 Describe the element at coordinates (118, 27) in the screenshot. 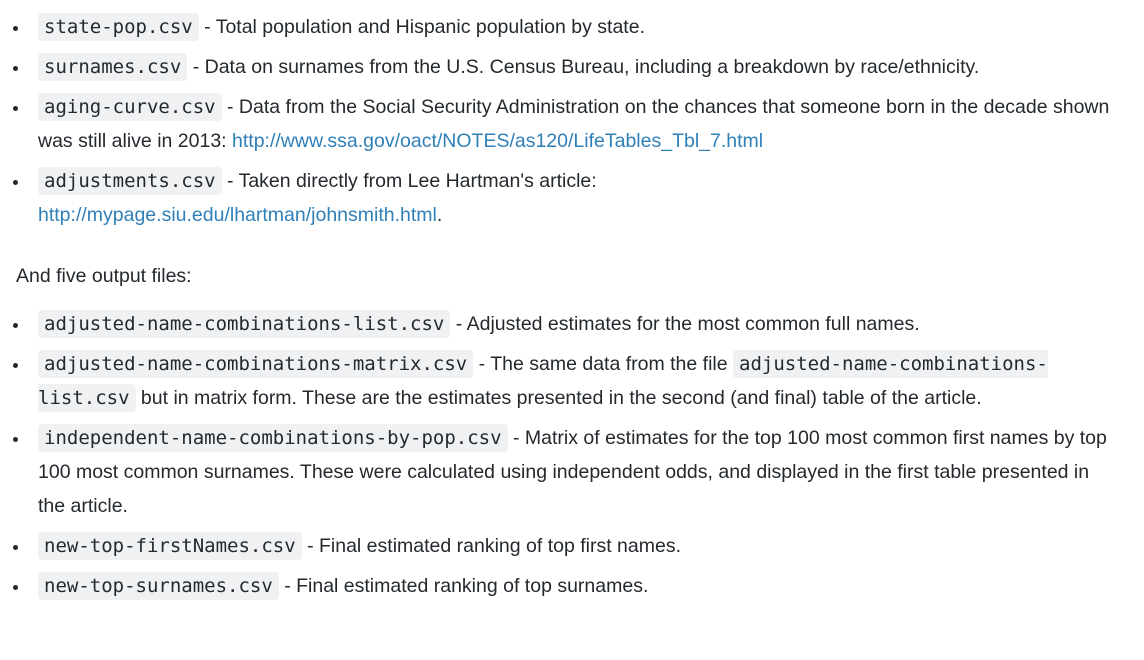

I see `file-name-code: state-pop.csv` at that location.